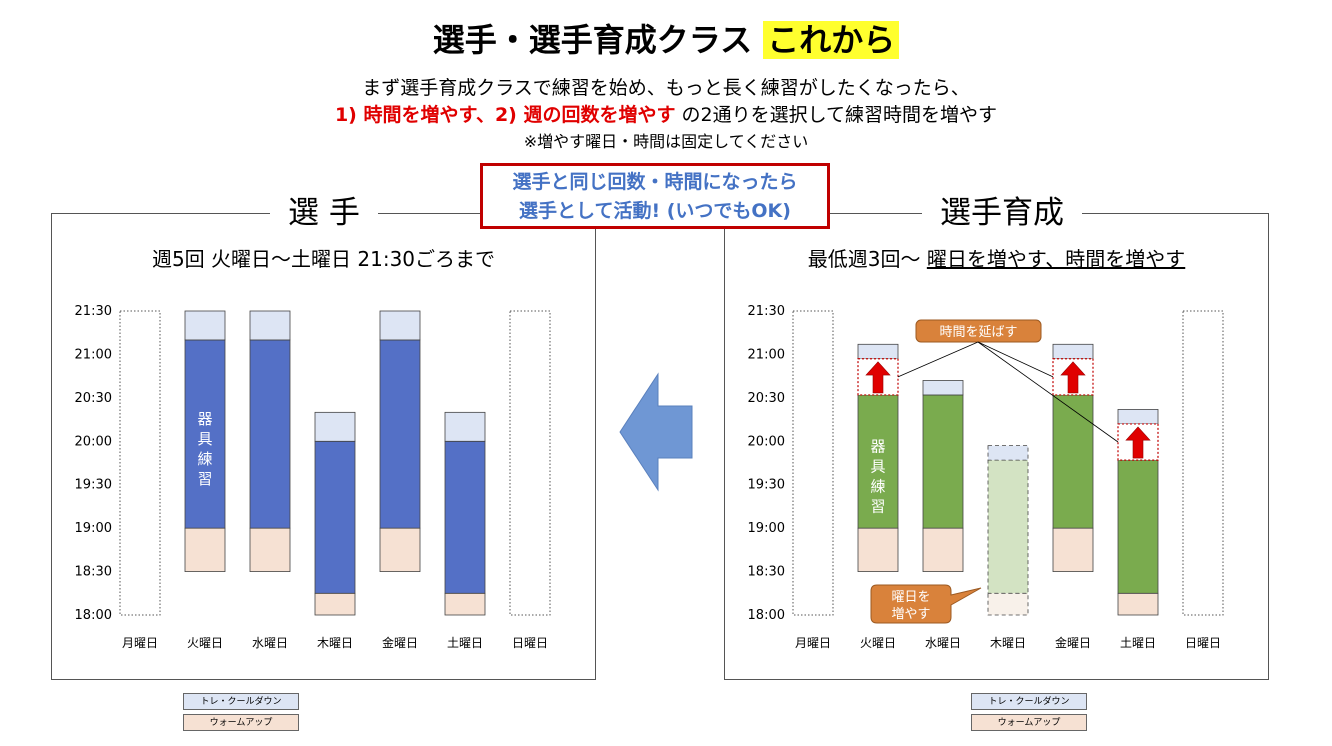  What do you see at coordinates (505, 115) in the screenshot?
I see `intro-highlight: 1) 時間を増やす、2) 週の回数を増やす` at bounding box center [505, 115].